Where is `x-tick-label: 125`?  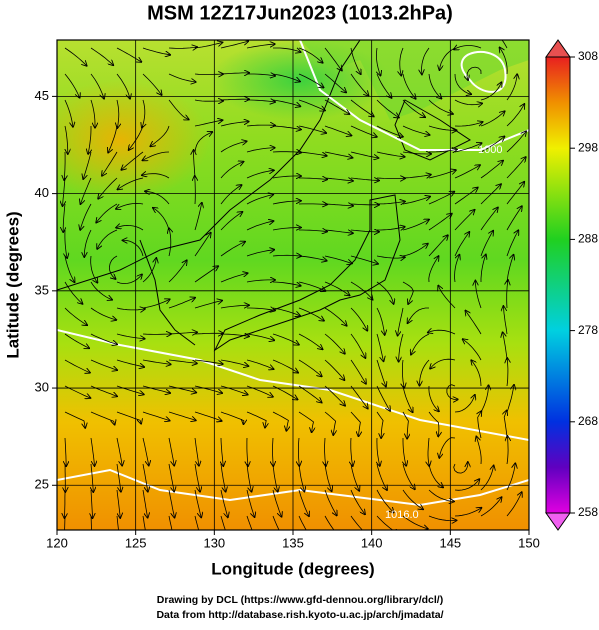
x-tick-label: 125 is located at coordinates (136, 542).